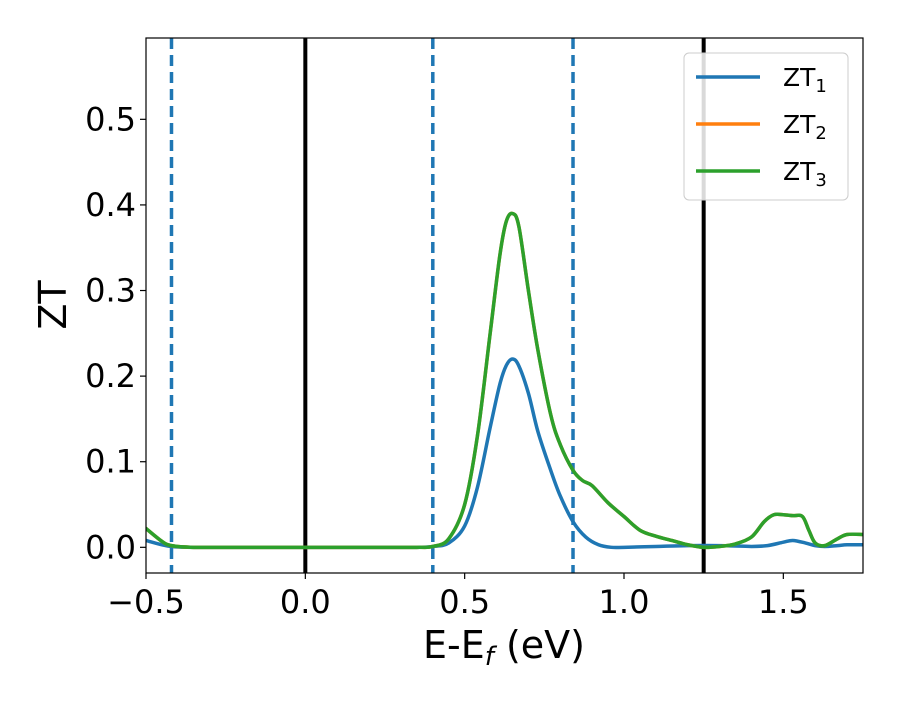 This screenshot has height=705, width=900. I want to click on legend-frame, so click(766, 126).